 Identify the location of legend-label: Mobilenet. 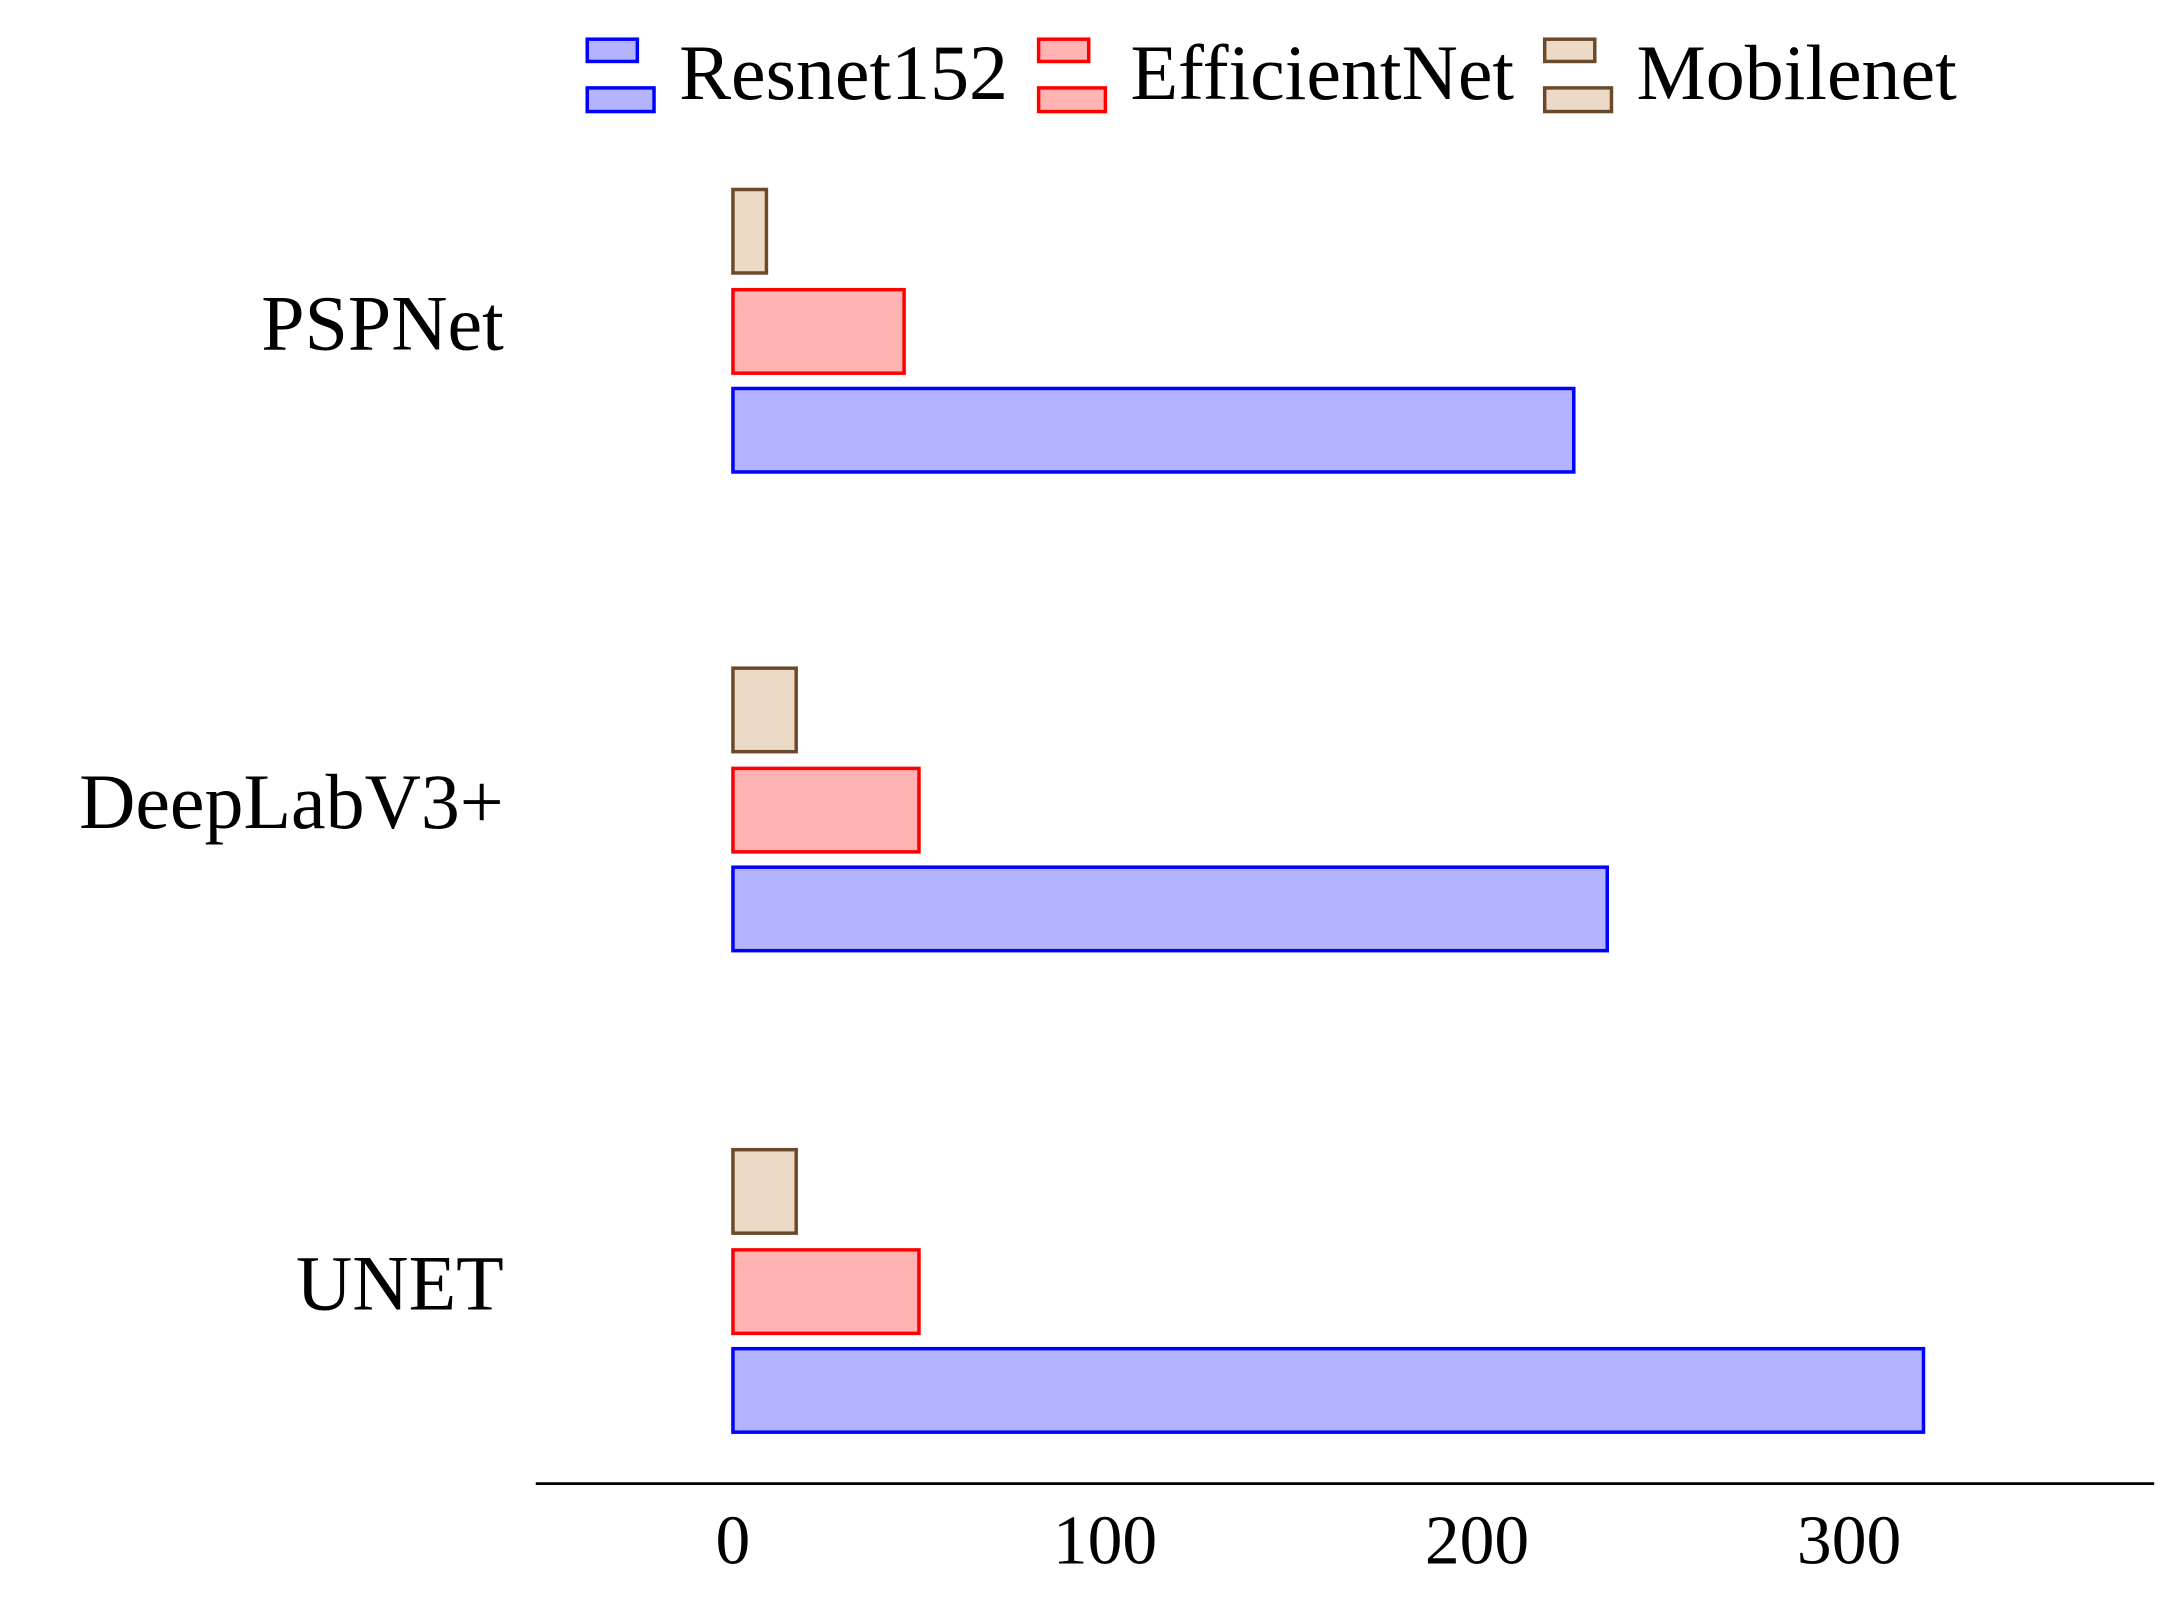
(1797, 73).